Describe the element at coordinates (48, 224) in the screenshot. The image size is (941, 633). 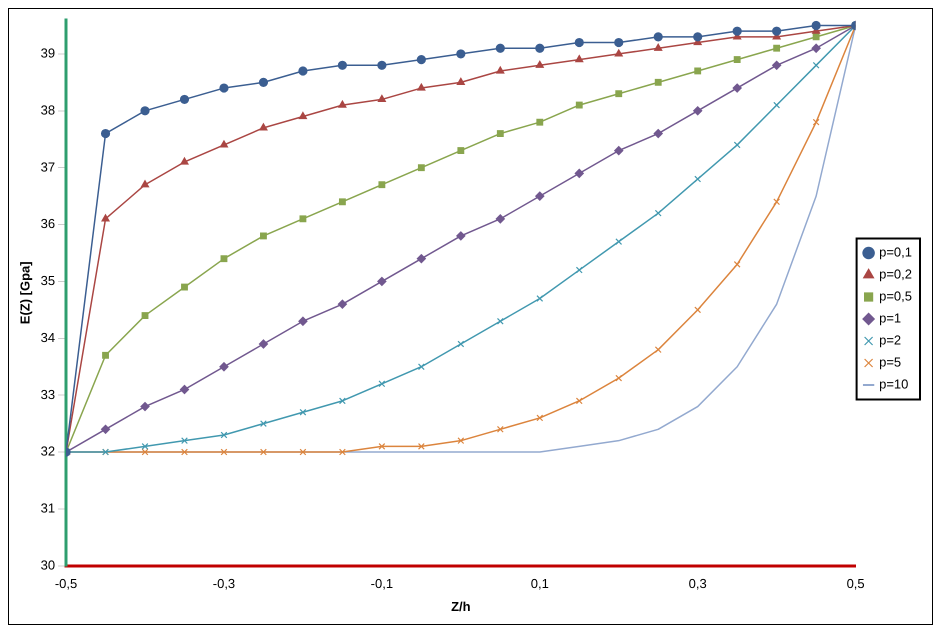
I see `y-tick-label: 36` at that location.